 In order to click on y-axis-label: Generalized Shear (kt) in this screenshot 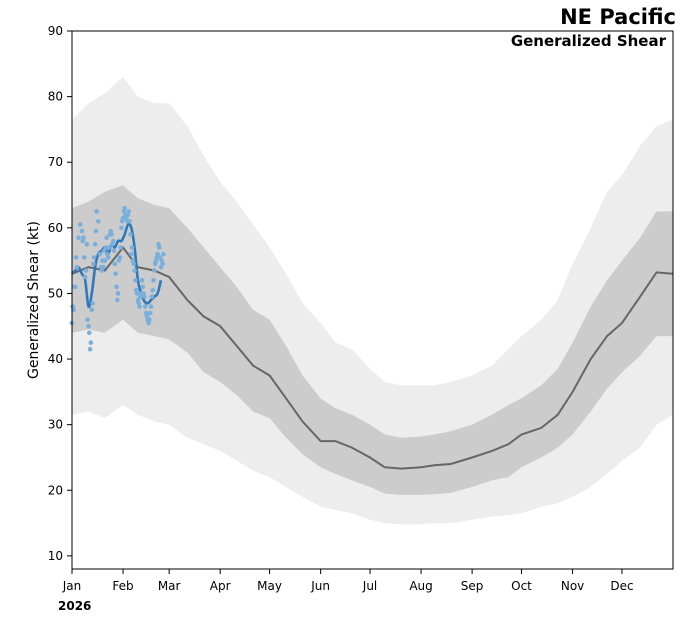, I will do `click(34, 300)`.